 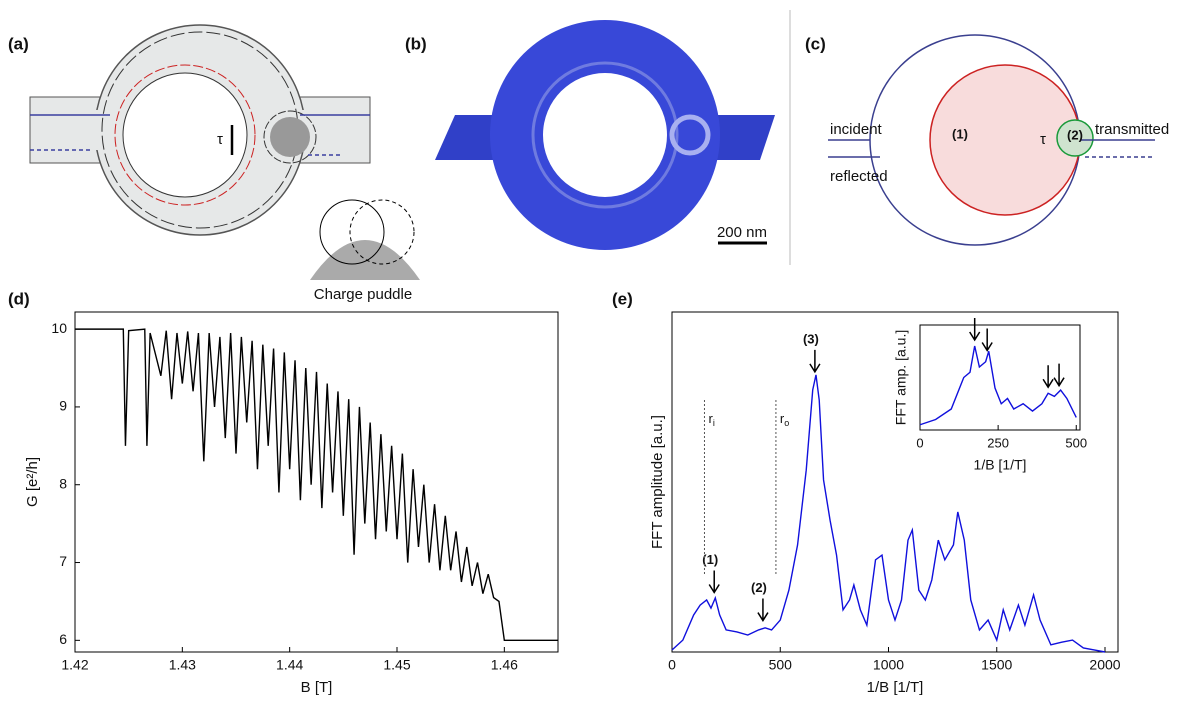 What do you see at coordinates (63, 406) in the screenshot?
I see `y-tick-label: 9` at bounding box center [63, 406].